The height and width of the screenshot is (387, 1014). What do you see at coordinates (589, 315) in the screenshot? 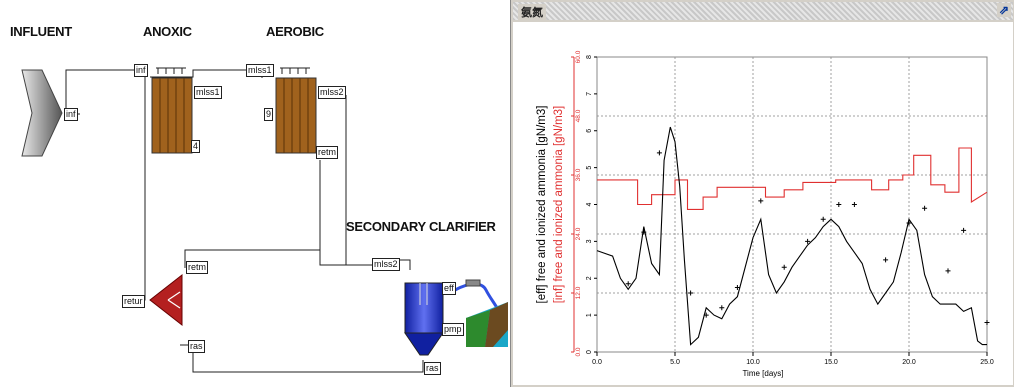
I see `y-tick-label-eff: 1` at bounding box center [589, 315].